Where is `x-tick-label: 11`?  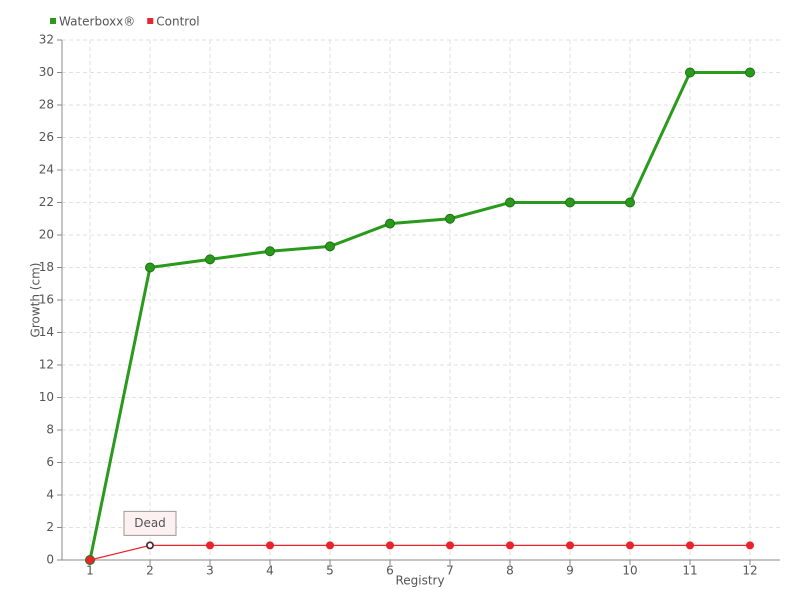
x-tick-label: 11 is located at coordinates (689, 571).